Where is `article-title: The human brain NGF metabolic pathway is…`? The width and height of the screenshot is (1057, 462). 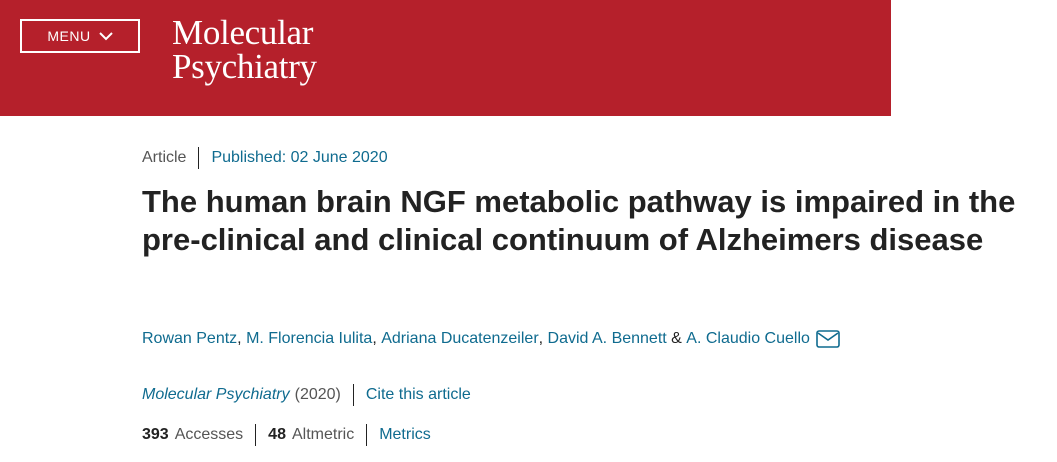
article-title: The human brain NGF metabolic pathway is… is located at coordinates (579, 220).